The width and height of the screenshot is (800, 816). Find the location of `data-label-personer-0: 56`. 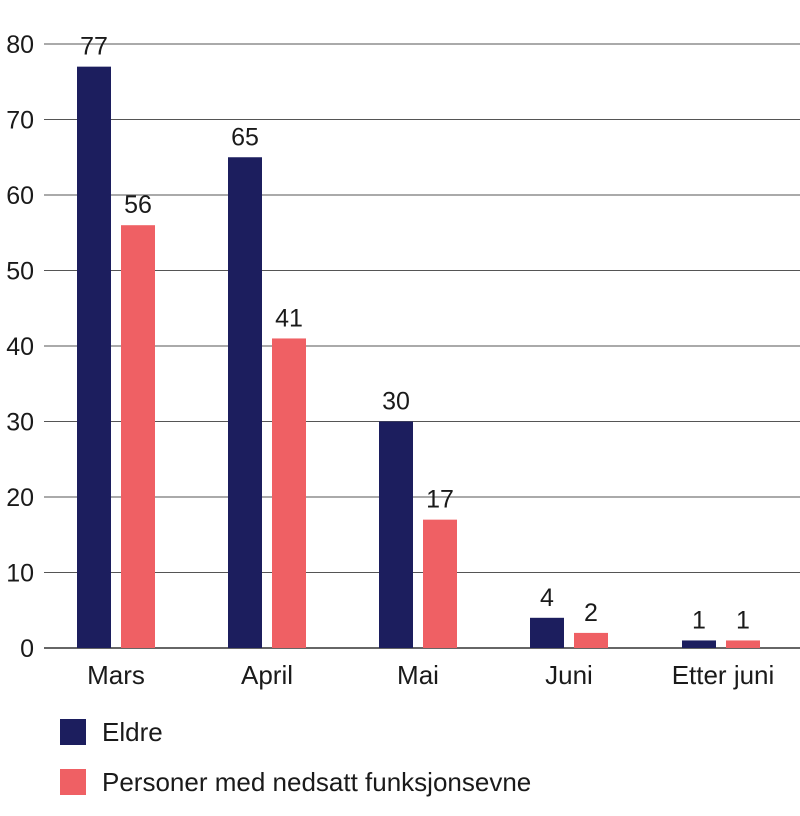

data-label-personer-0: 56 is located at coordinates (138, 205).